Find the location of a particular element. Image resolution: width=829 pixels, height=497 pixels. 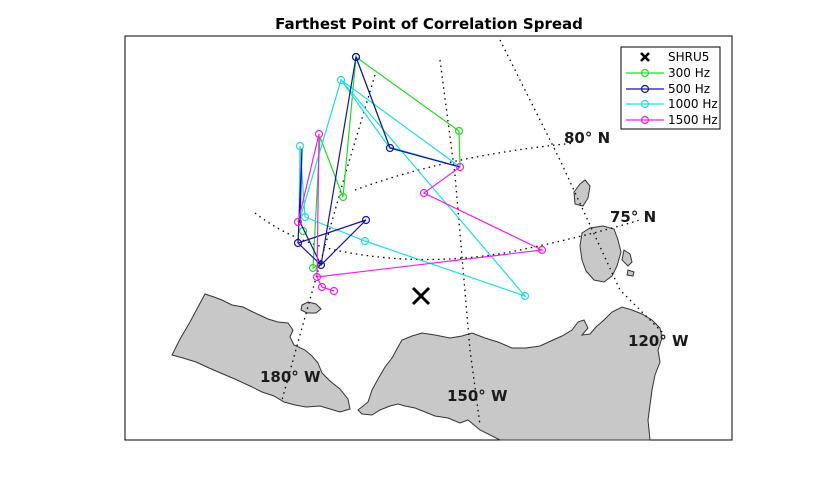

legend-item-shru5: SHRU5 is located at coordinates (674, 57).